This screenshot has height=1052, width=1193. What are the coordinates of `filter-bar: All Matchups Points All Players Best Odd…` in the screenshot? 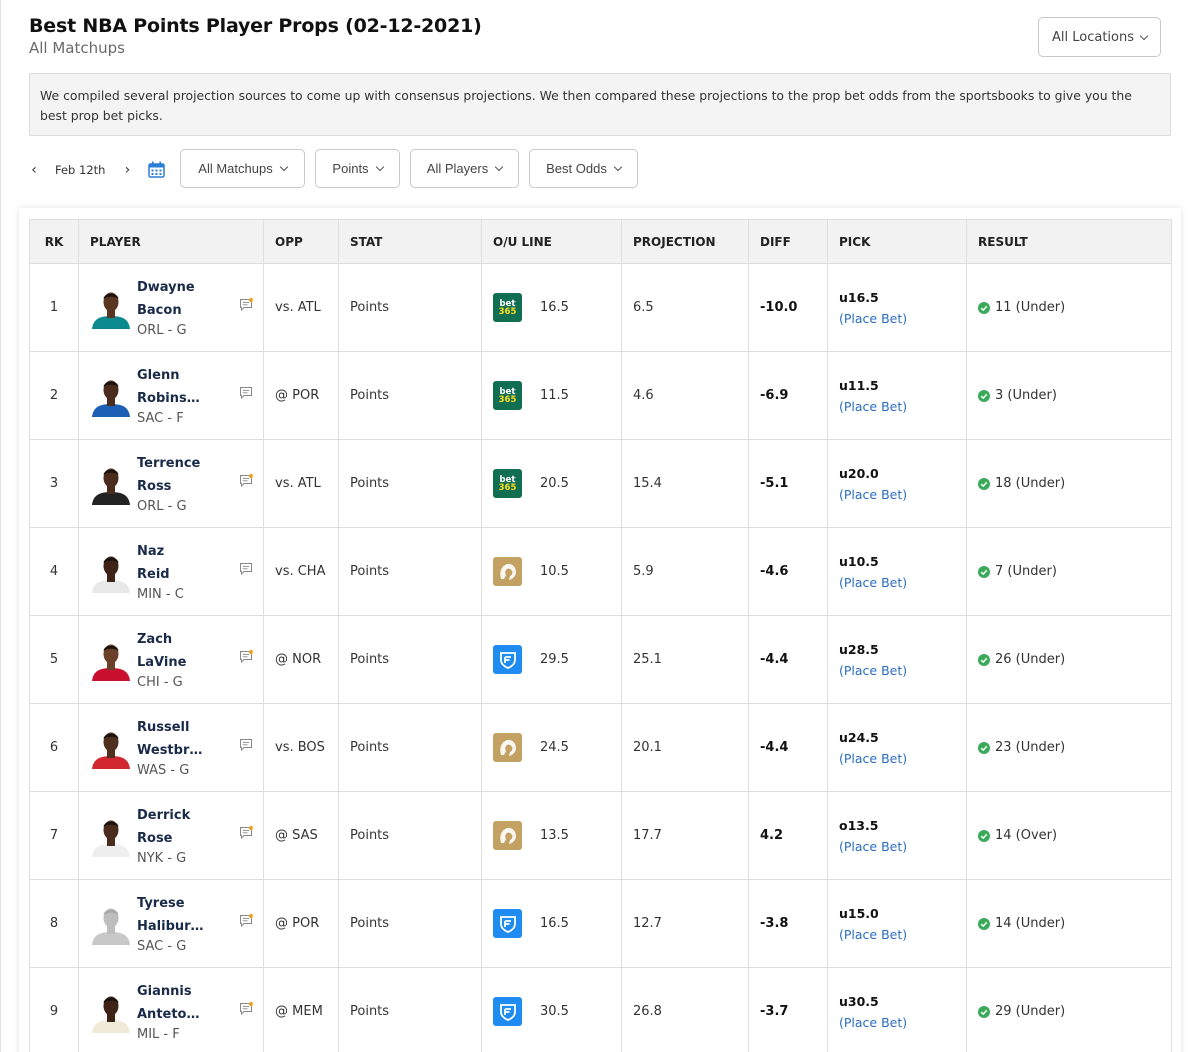 It's located at (409, 168).